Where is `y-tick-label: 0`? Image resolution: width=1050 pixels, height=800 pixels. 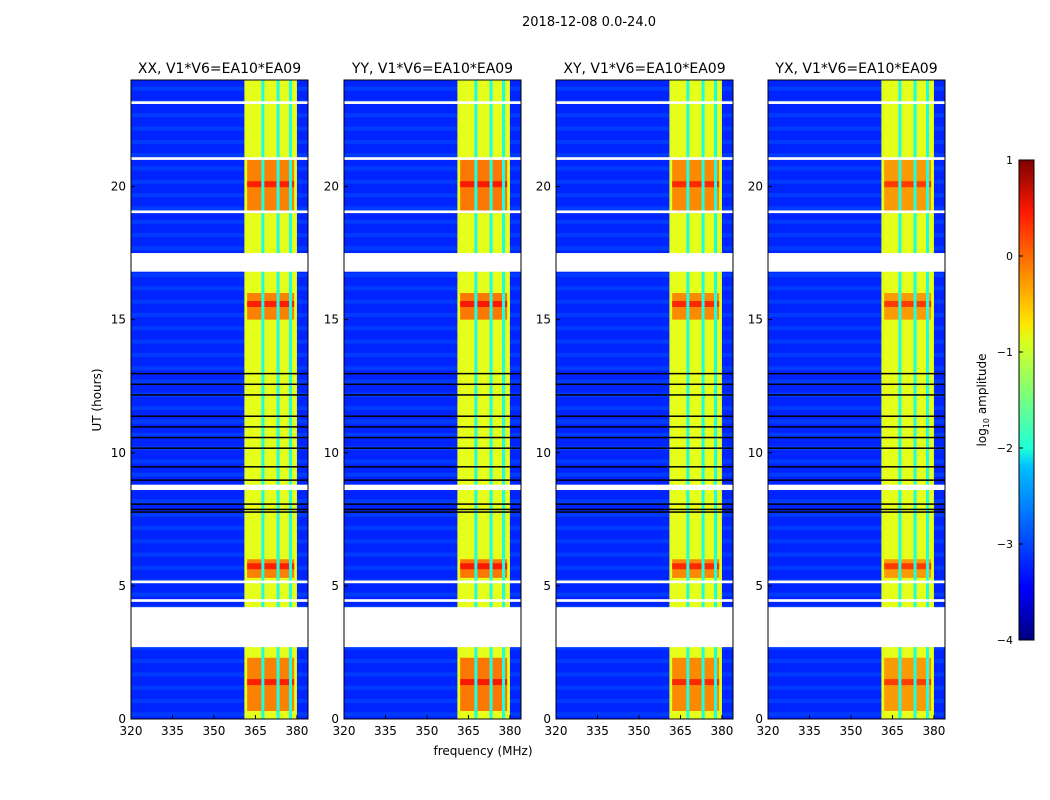 y-tick-label: 0 is located at coordinates (759, 719).